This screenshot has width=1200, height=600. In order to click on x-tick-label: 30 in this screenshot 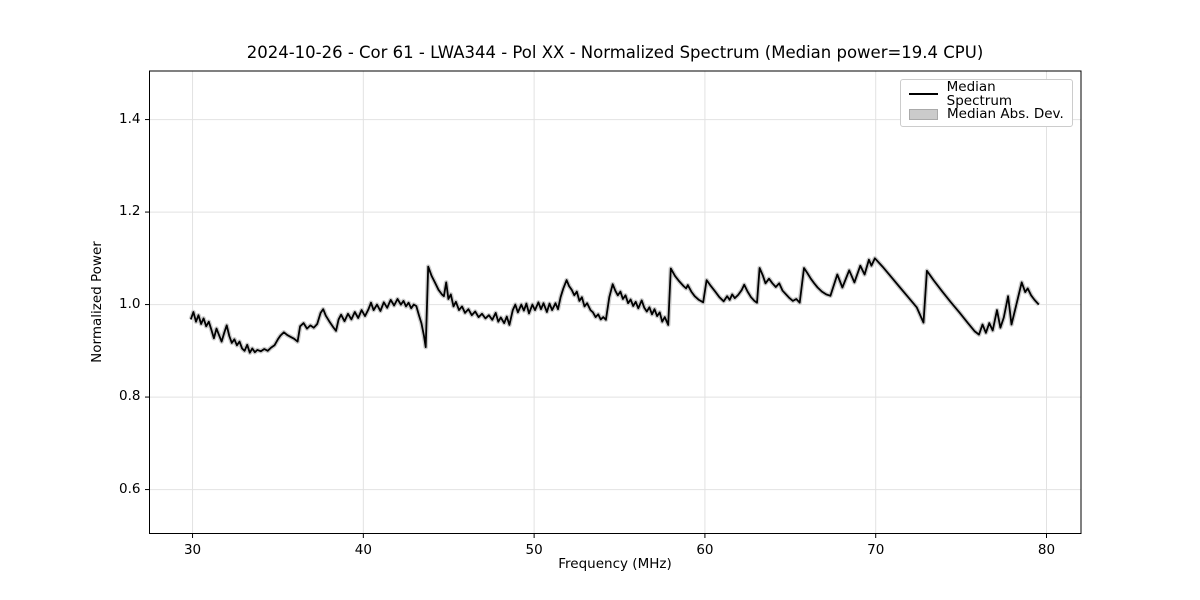, I will do `click(192, 549)`.